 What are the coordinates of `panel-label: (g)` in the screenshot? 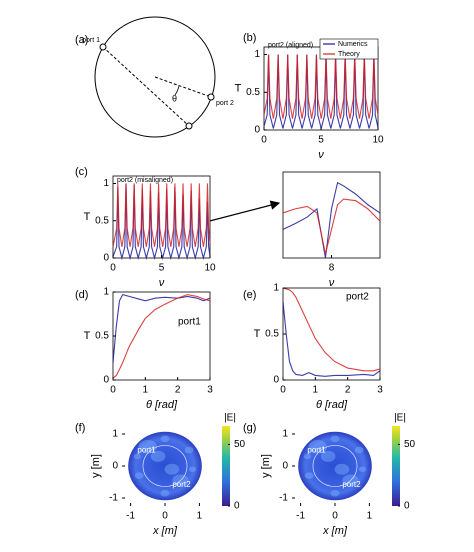 It's located at (249, 428).